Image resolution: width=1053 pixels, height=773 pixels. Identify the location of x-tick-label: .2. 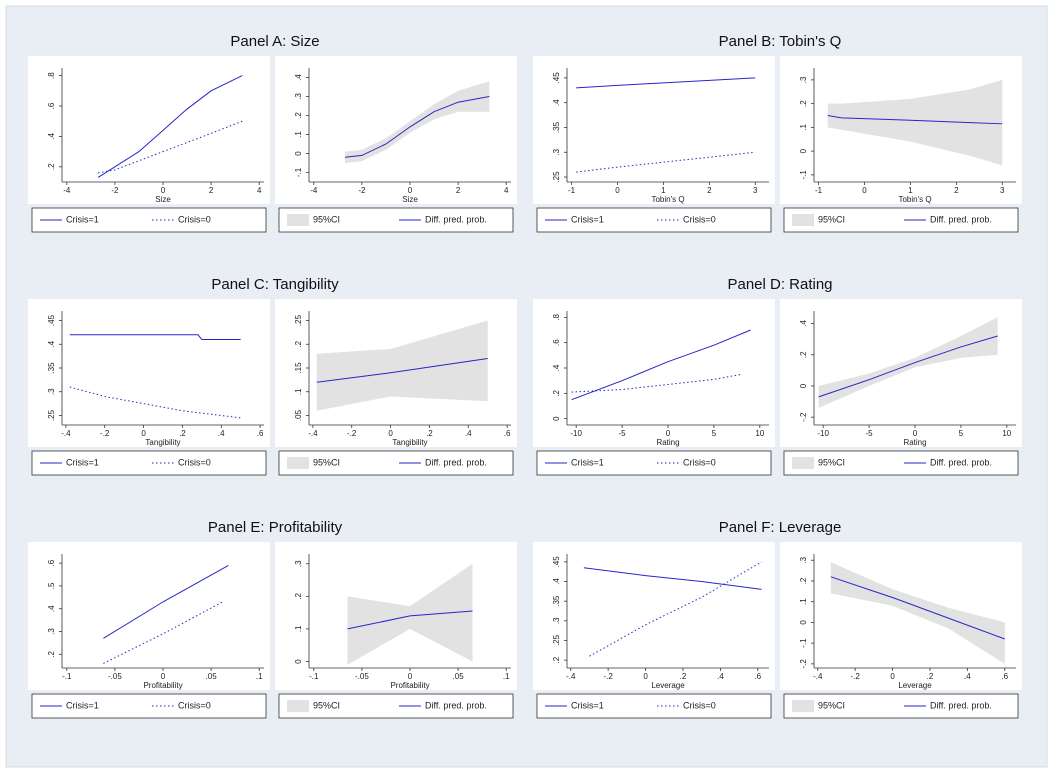
(930, 676).